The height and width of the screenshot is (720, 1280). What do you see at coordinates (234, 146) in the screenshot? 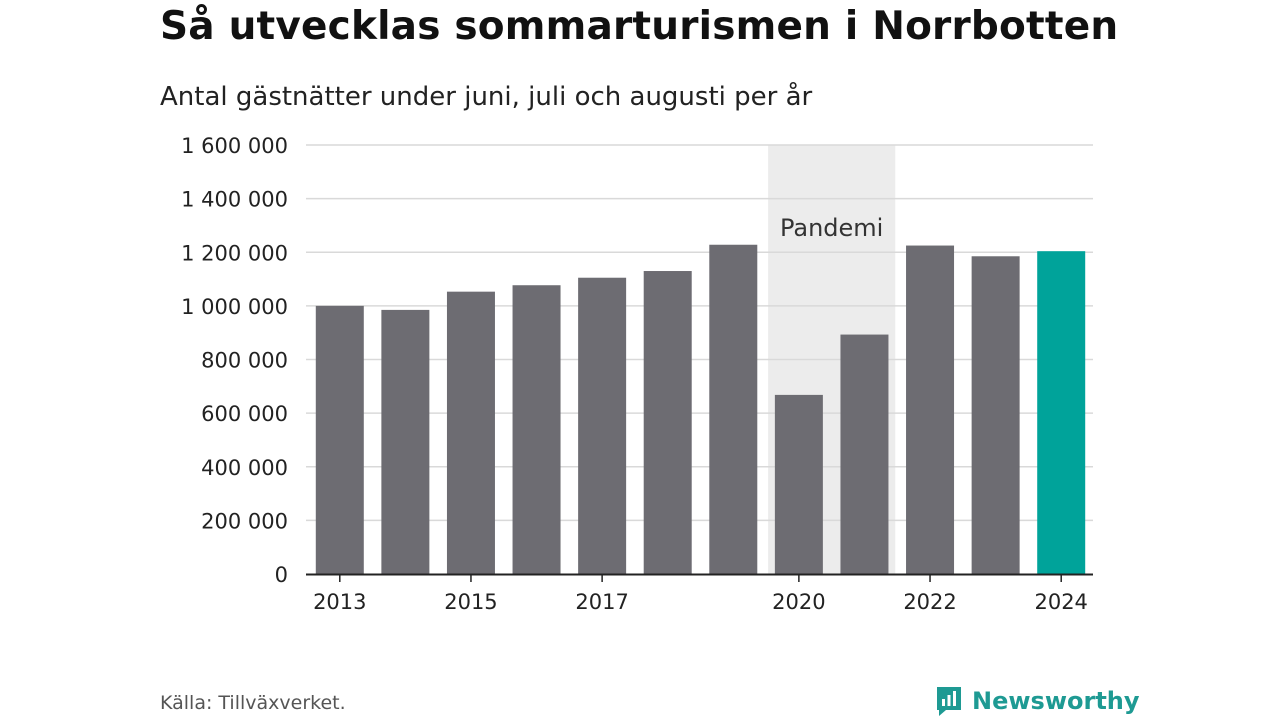
I see `y-tick-label: 1 600 000` at bounding box center [234, 146].